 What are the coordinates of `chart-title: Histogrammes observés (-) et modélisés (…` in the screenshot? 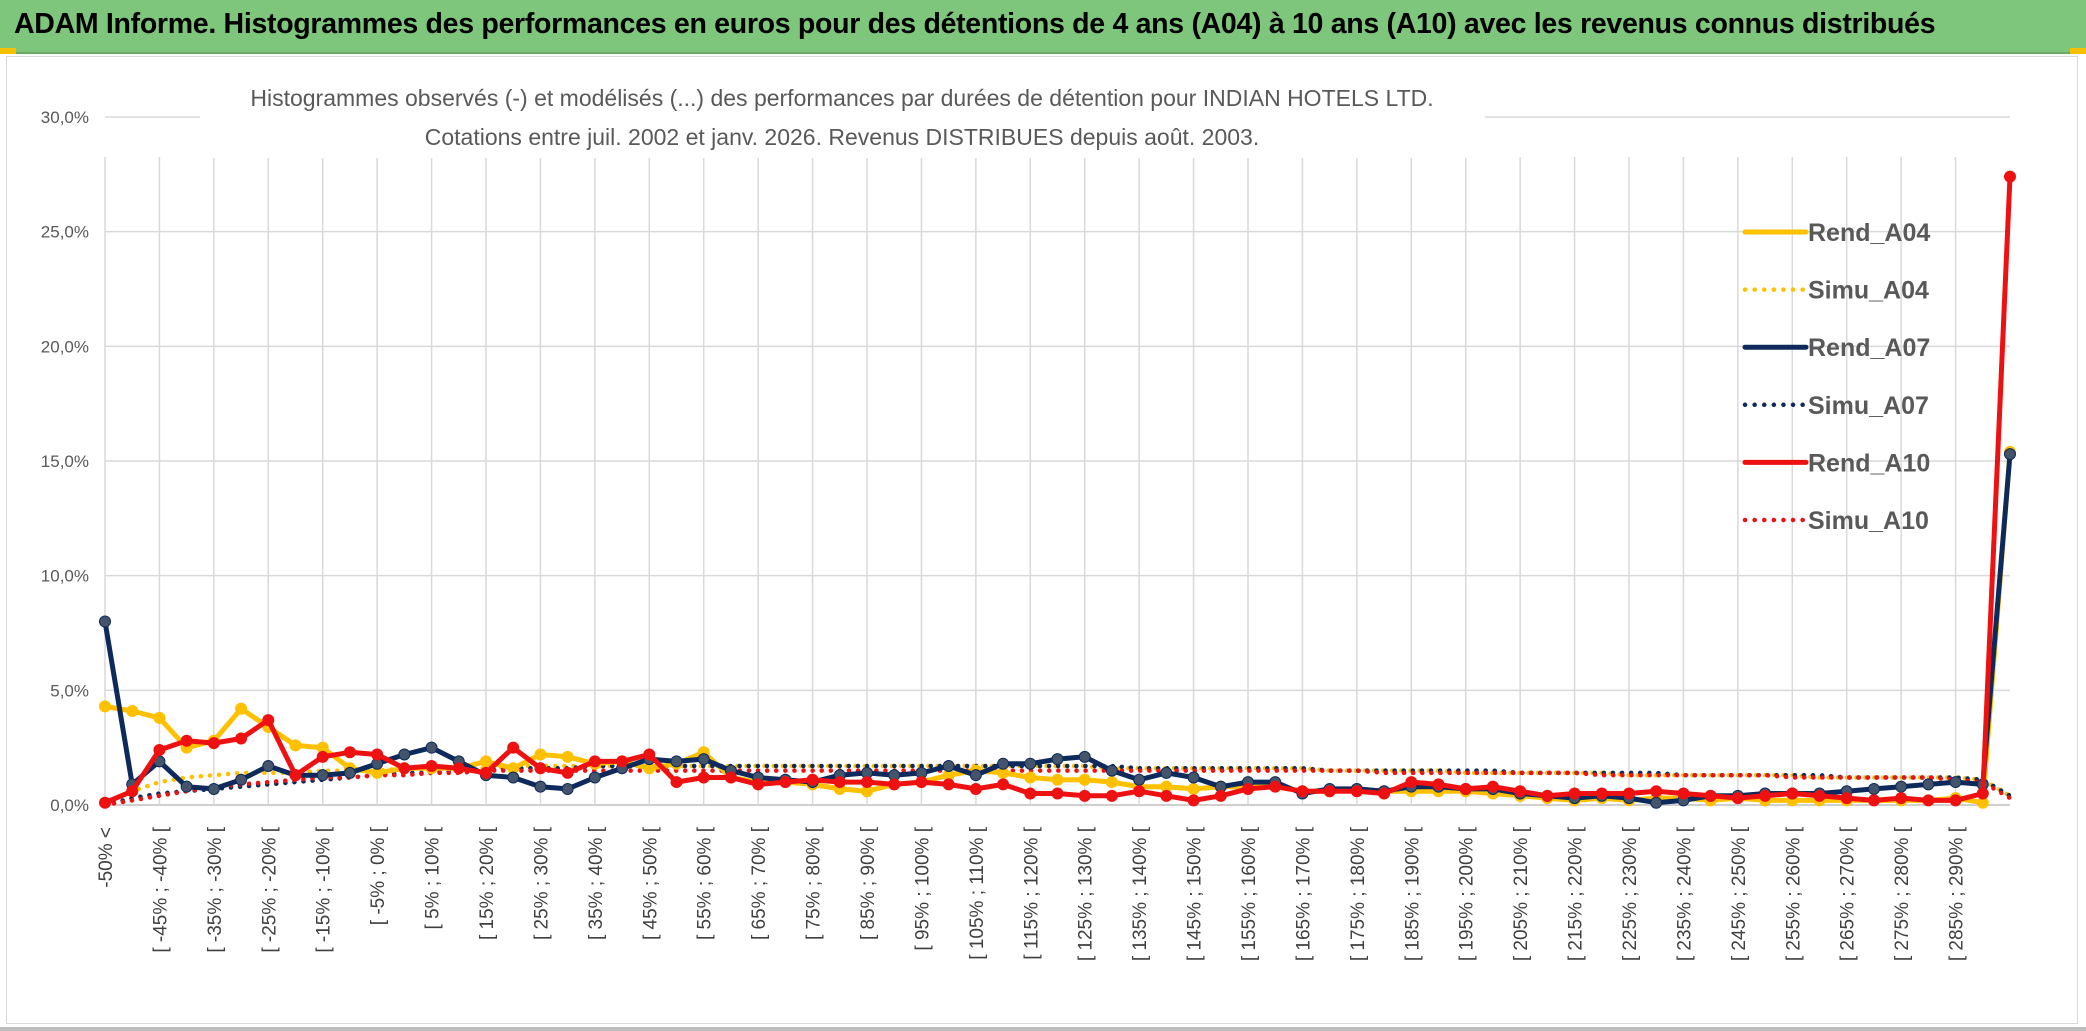 It's located at (841, 98).